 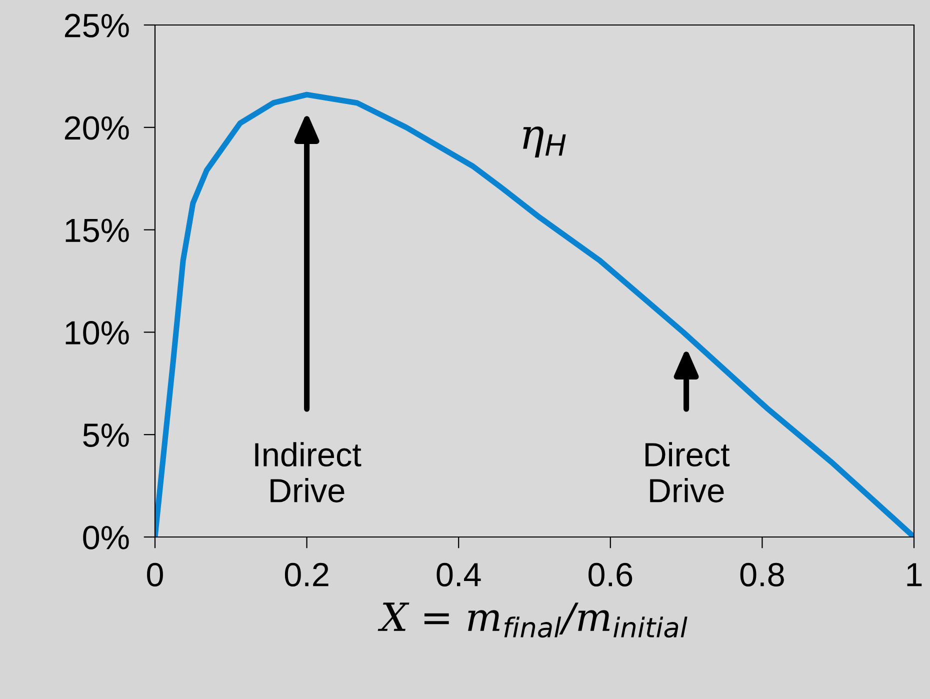 I want to click on series-label: η$_{H}$, so click(x=544, y=142).